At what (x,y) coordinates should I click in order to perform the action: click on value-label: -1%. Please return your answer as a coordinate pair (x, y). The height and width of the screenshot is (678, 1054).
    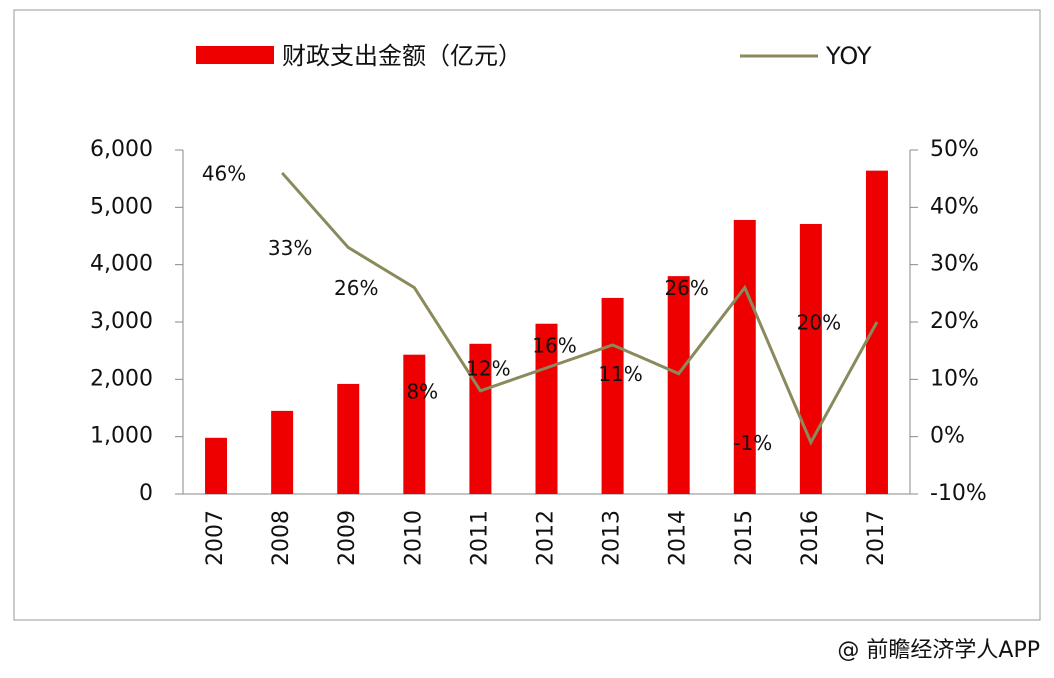
    Looking at the image, I should click on (752, 443).